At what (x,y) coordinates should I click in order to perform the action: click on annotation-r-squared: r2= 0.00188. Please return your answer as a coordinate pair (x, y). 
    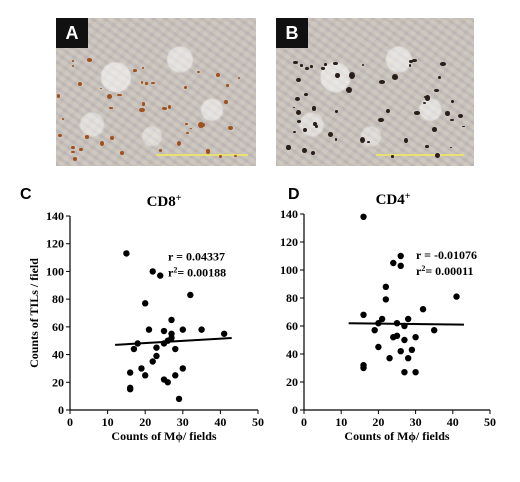
    Looking at the image, I should click on (197, 272).